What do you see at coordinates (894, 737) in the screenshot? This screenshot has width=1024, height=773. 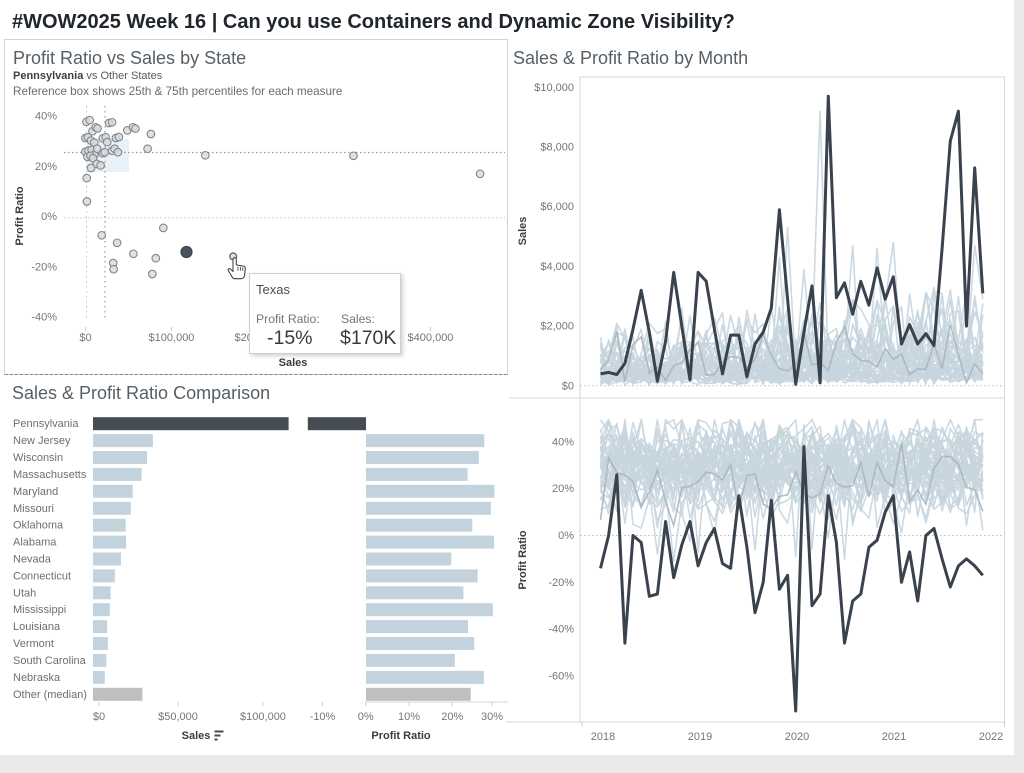 I see `svg-text: 2021` at bounding box center [894, 737].